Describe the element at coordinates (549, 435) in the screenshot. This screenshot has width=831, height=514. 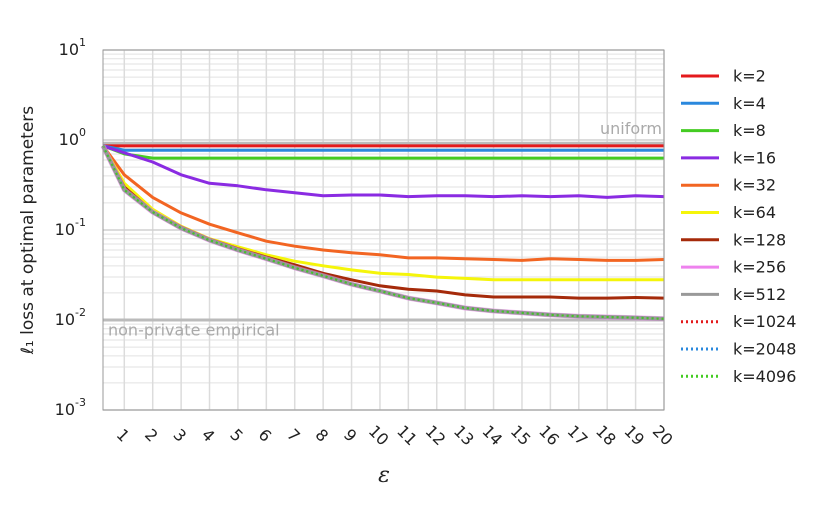
I see `x-tick-label: 16` at that location.